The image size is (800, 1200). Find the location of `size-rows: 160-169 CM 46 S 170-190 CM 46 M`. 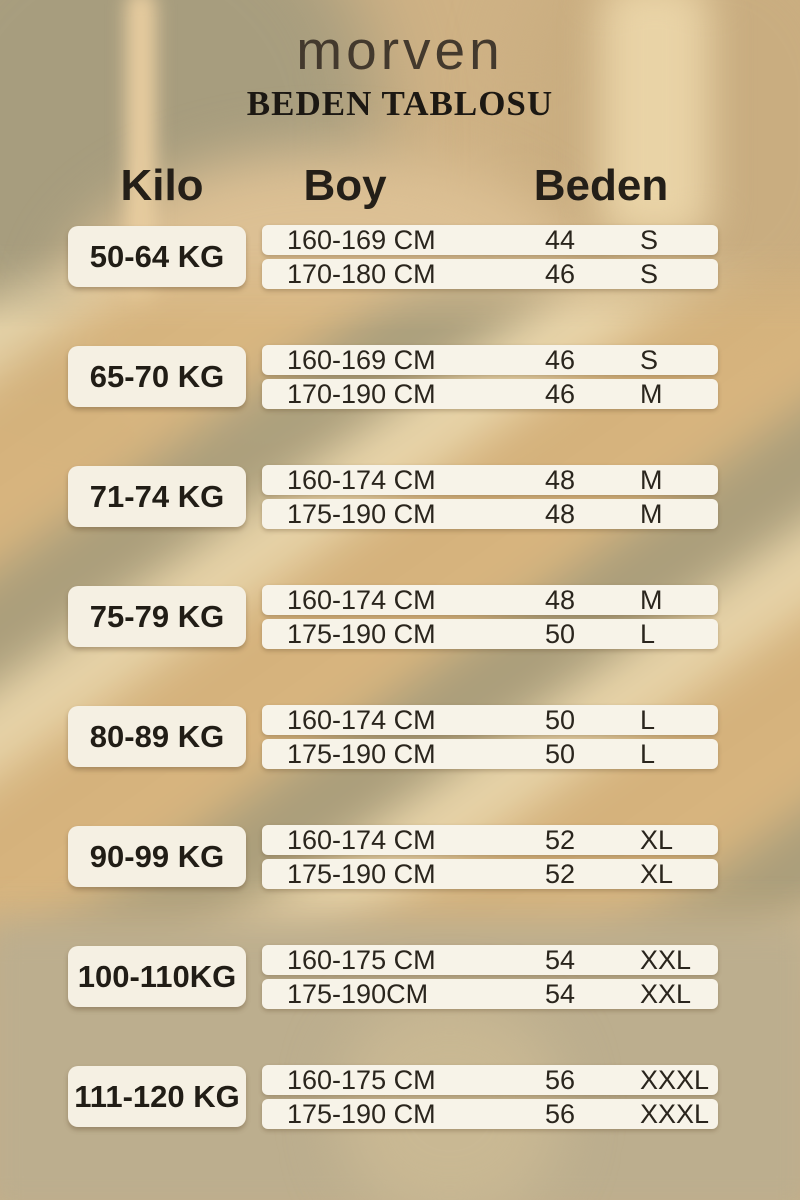

size-rows: 160-169 CM 46 S 170-190 CM 46 M is located at coordinates (490, 379).